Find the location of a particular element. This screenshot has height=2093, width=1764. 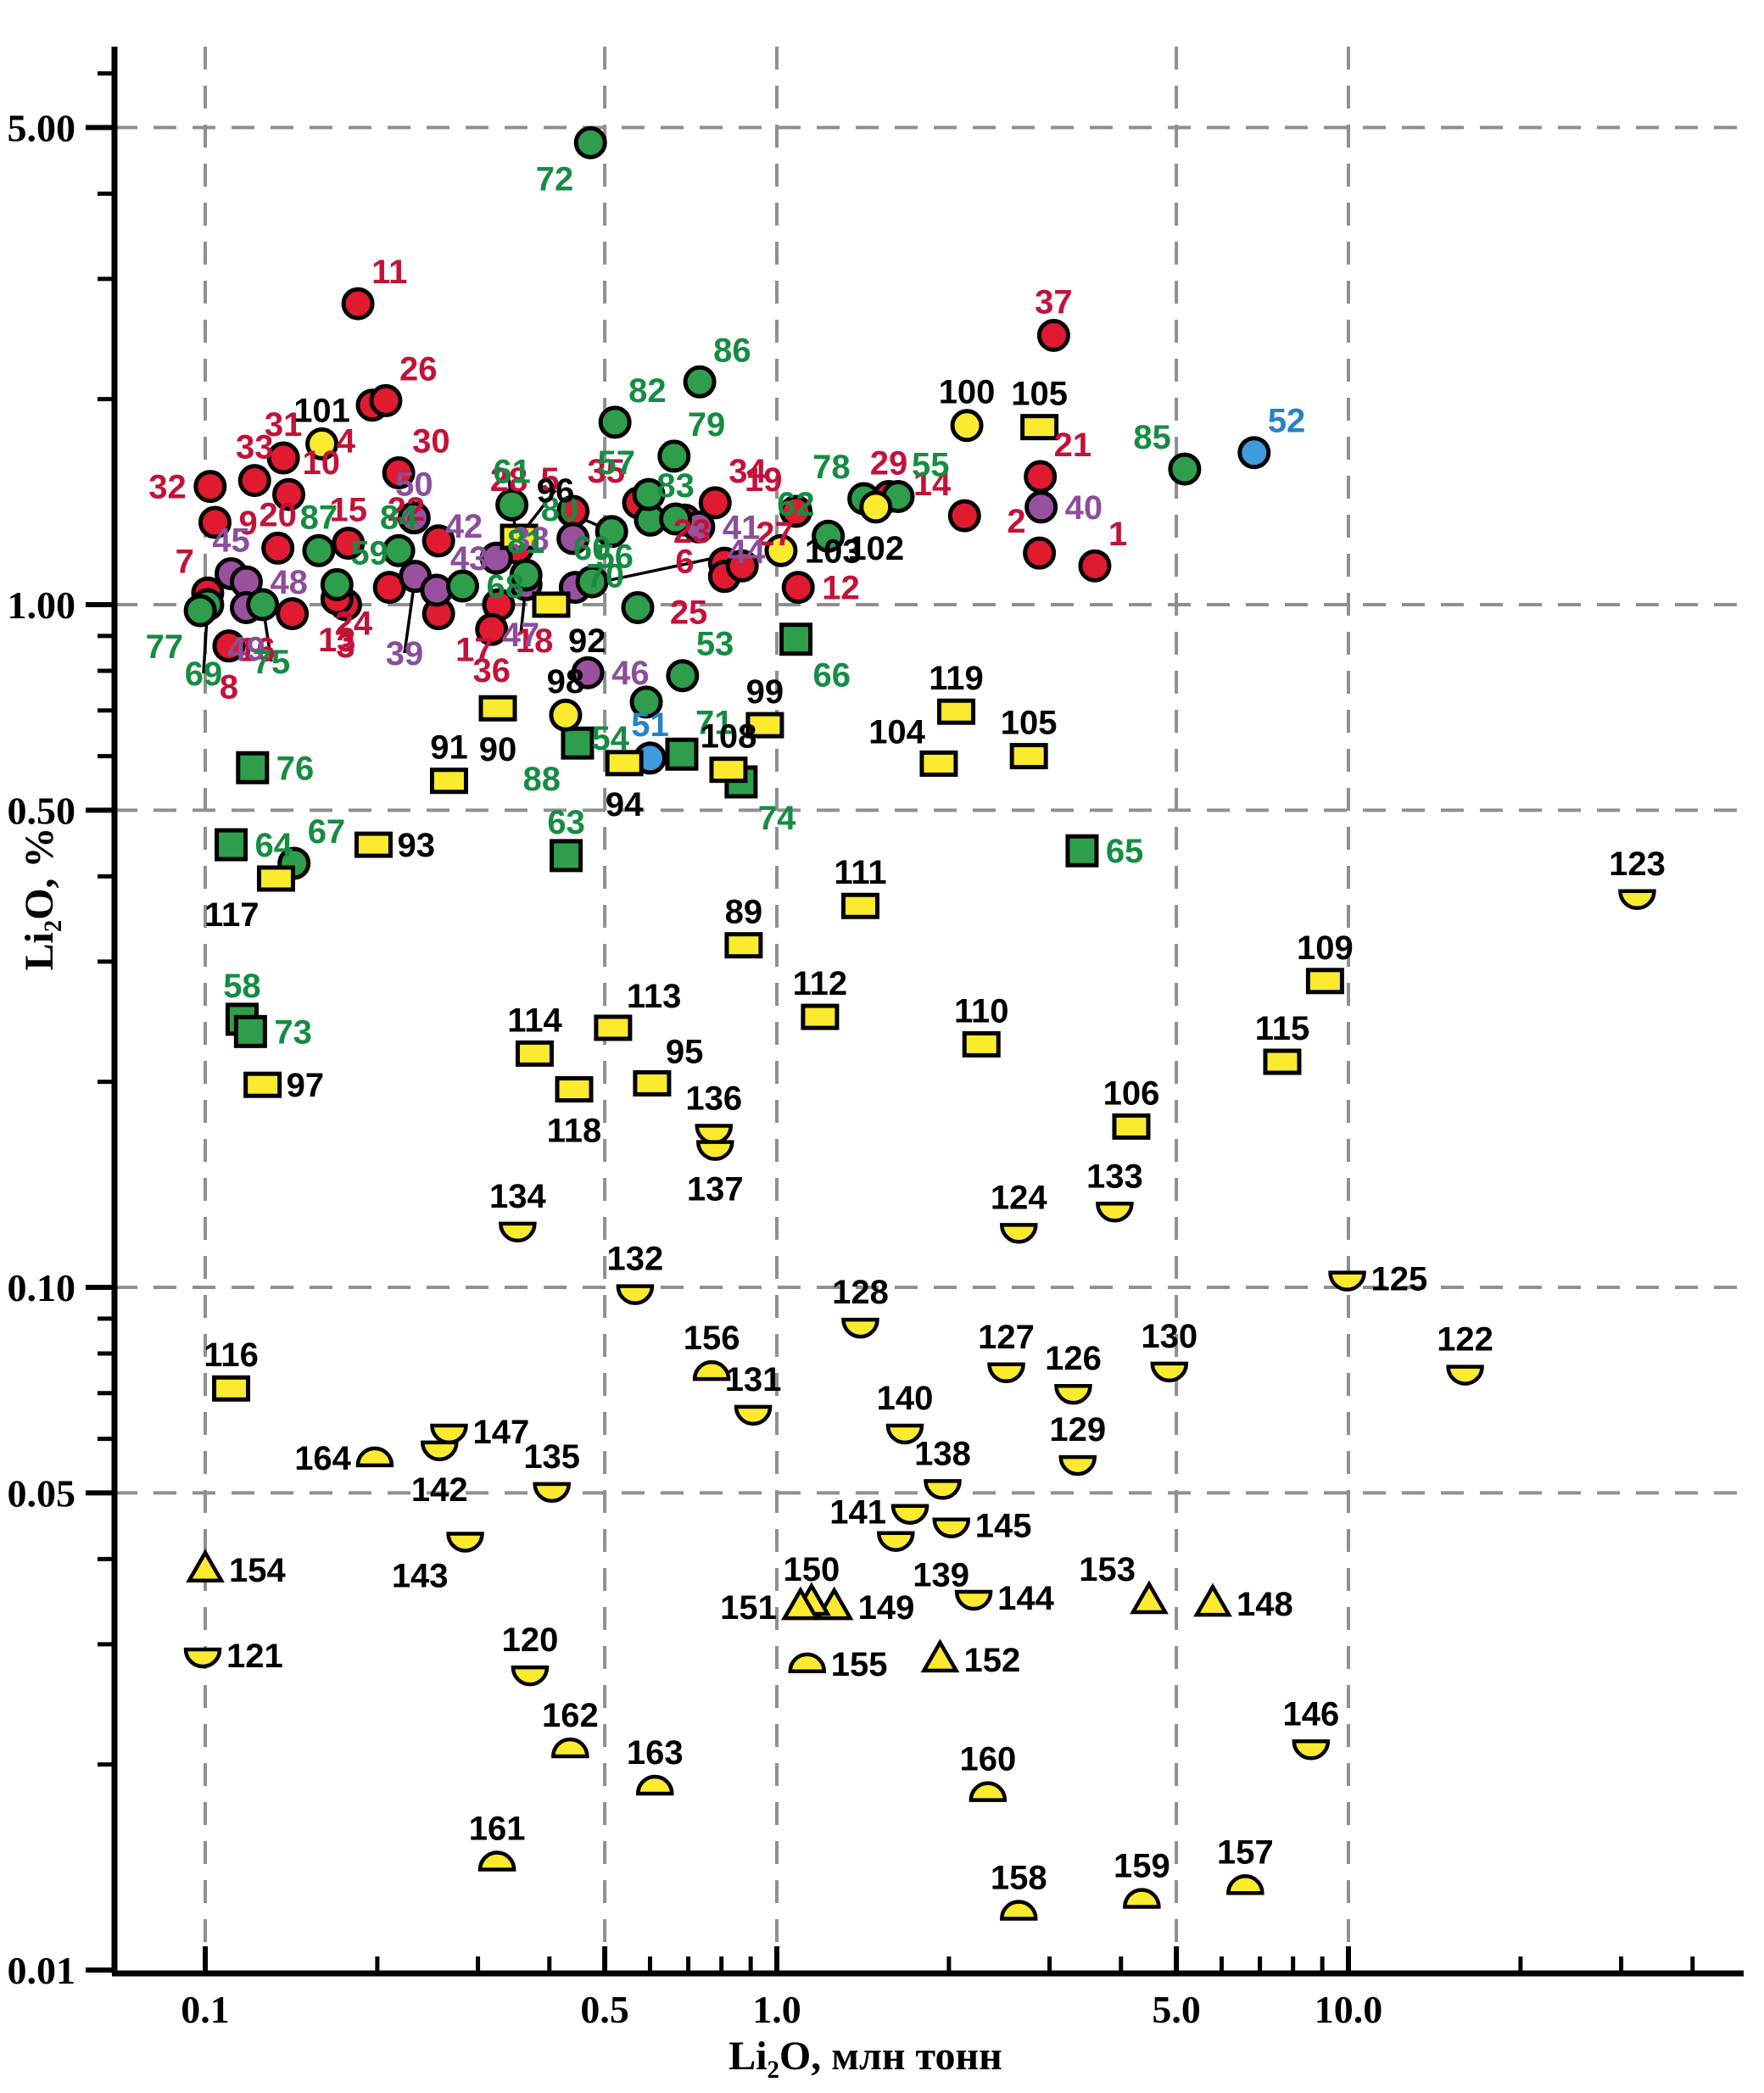

point-label-49: 49 is located at coordinates (246, 649).